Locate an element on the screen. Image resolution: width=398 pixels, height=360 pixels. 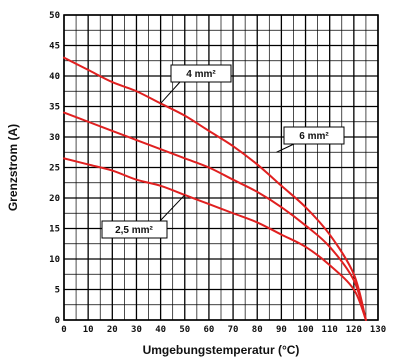
annotation-label: 4 mm² is located at coordinates (201, 74).